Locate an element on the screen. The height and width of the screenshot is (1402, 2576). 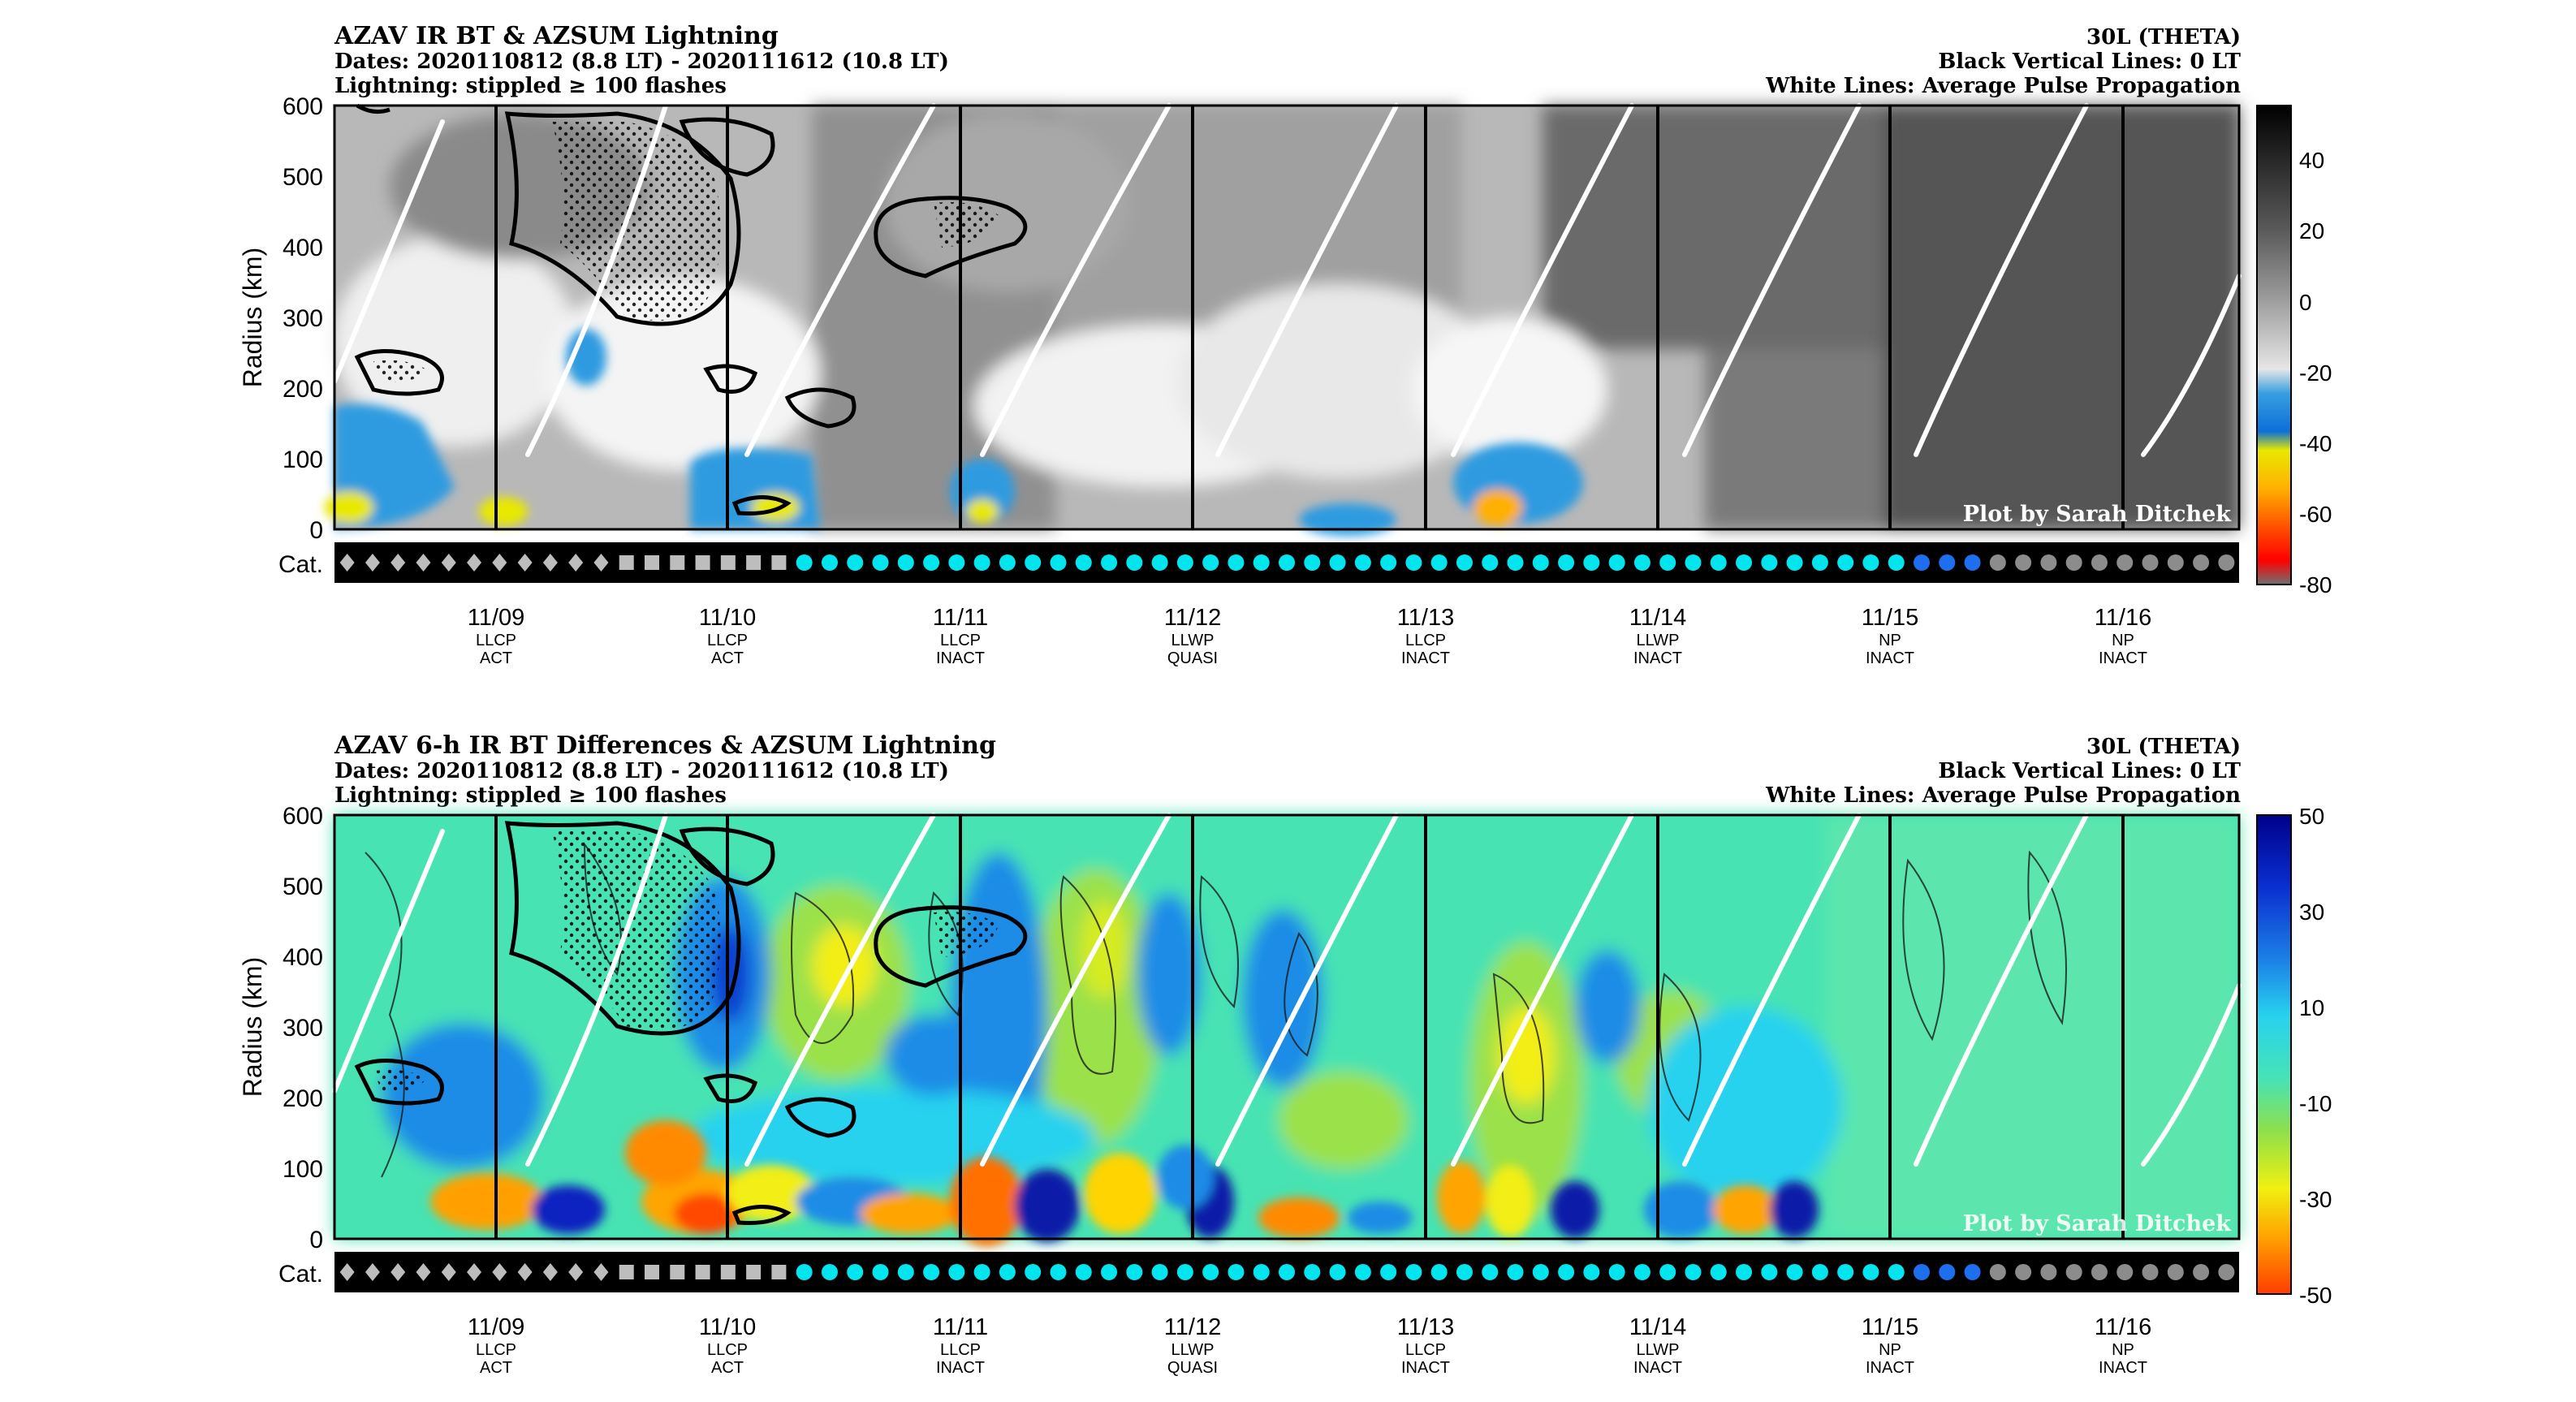
x-tick-group: 11/13 LLCP INACT is located at coordinates (1425, 1345).